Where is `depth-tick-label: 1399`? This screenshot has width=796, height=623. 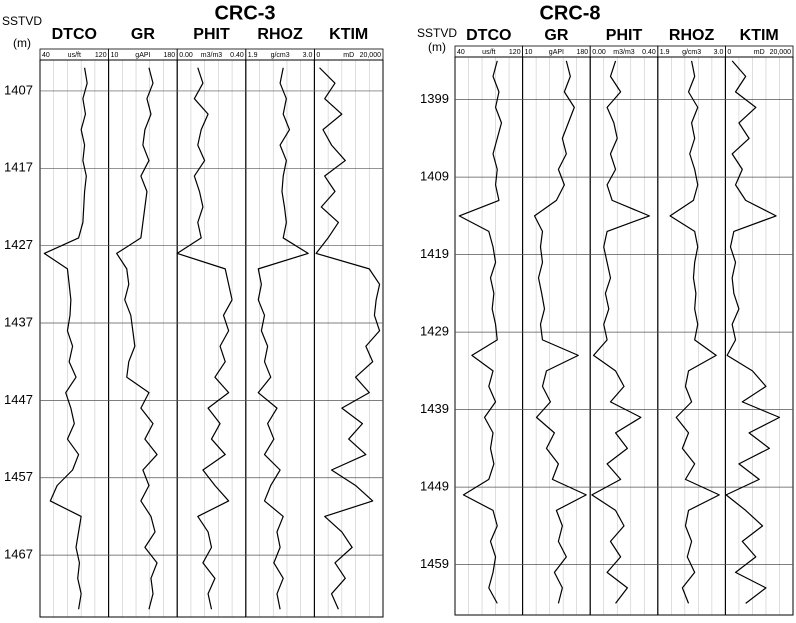
depth-tick-label: 1399 is located at coordinates (434, 98).